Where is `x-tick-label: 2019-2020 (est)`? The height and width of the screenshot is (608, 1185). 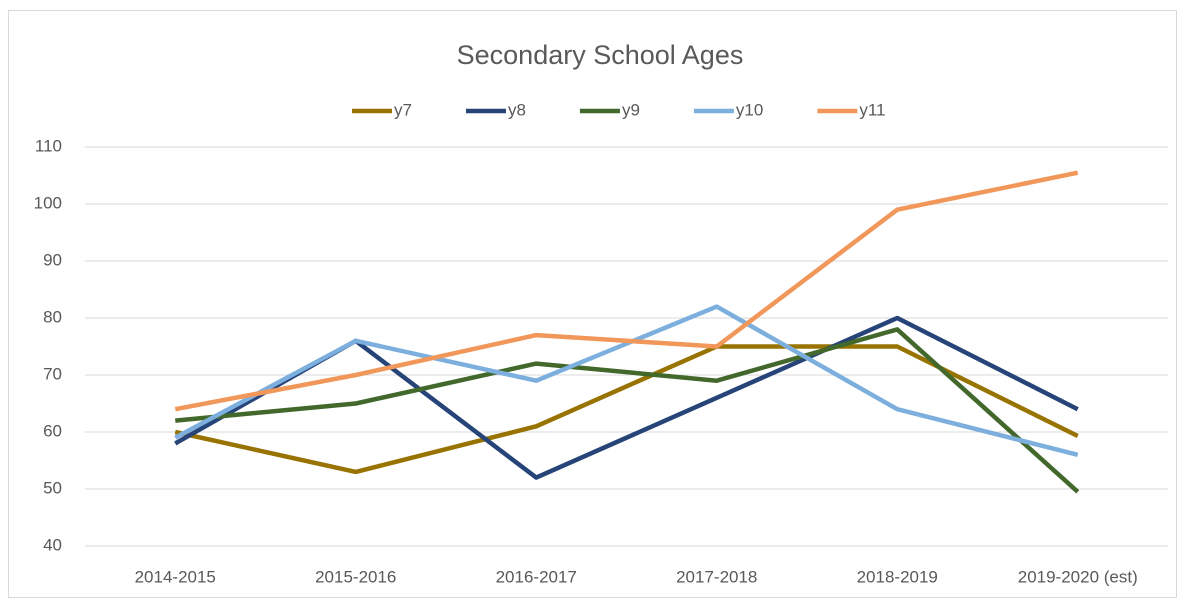
x-tick-label: 2019-2020 (est) is located at coordinates (1078, 576).